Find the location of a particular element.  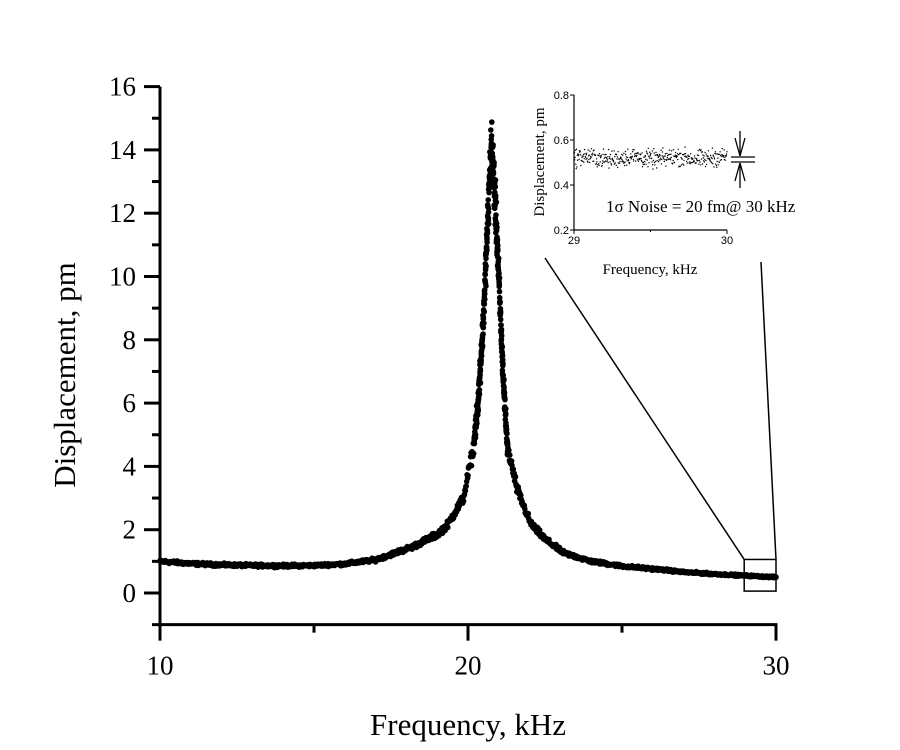

inset-axes: 0.2 0.4 0.6 0.8 29 30 is located at coordinates (643, 168).